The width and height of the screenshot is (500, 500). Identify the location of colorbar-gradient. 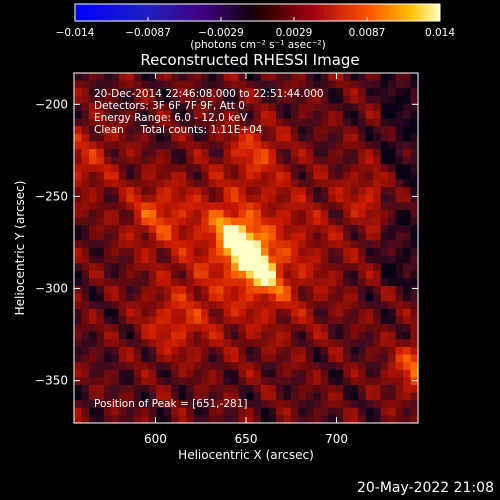
(257, 12).